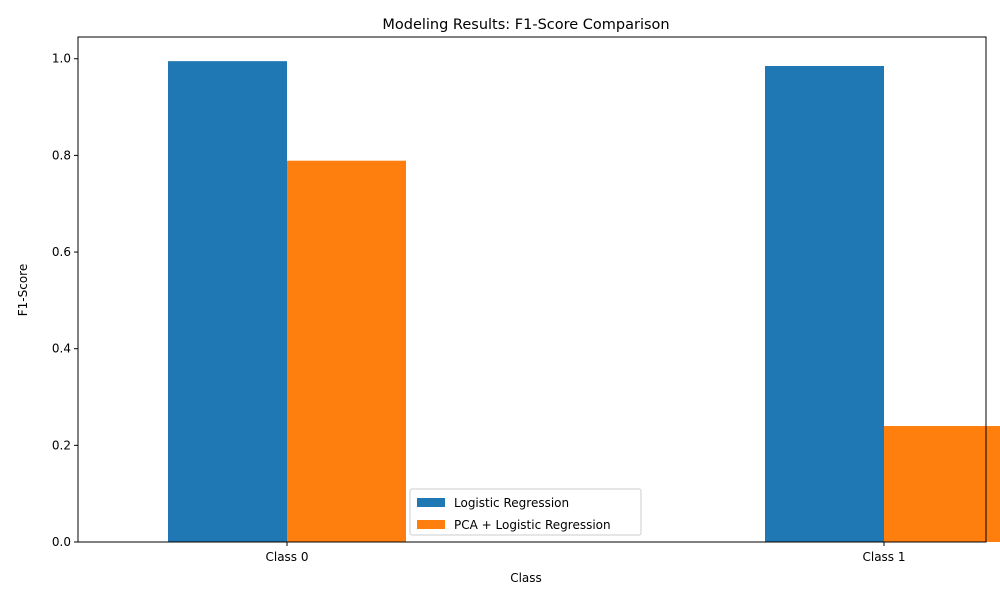 The height and width of the screenshot is (600, 1000). I want to click on x-tick-label: Class 0, so click(286, 557).